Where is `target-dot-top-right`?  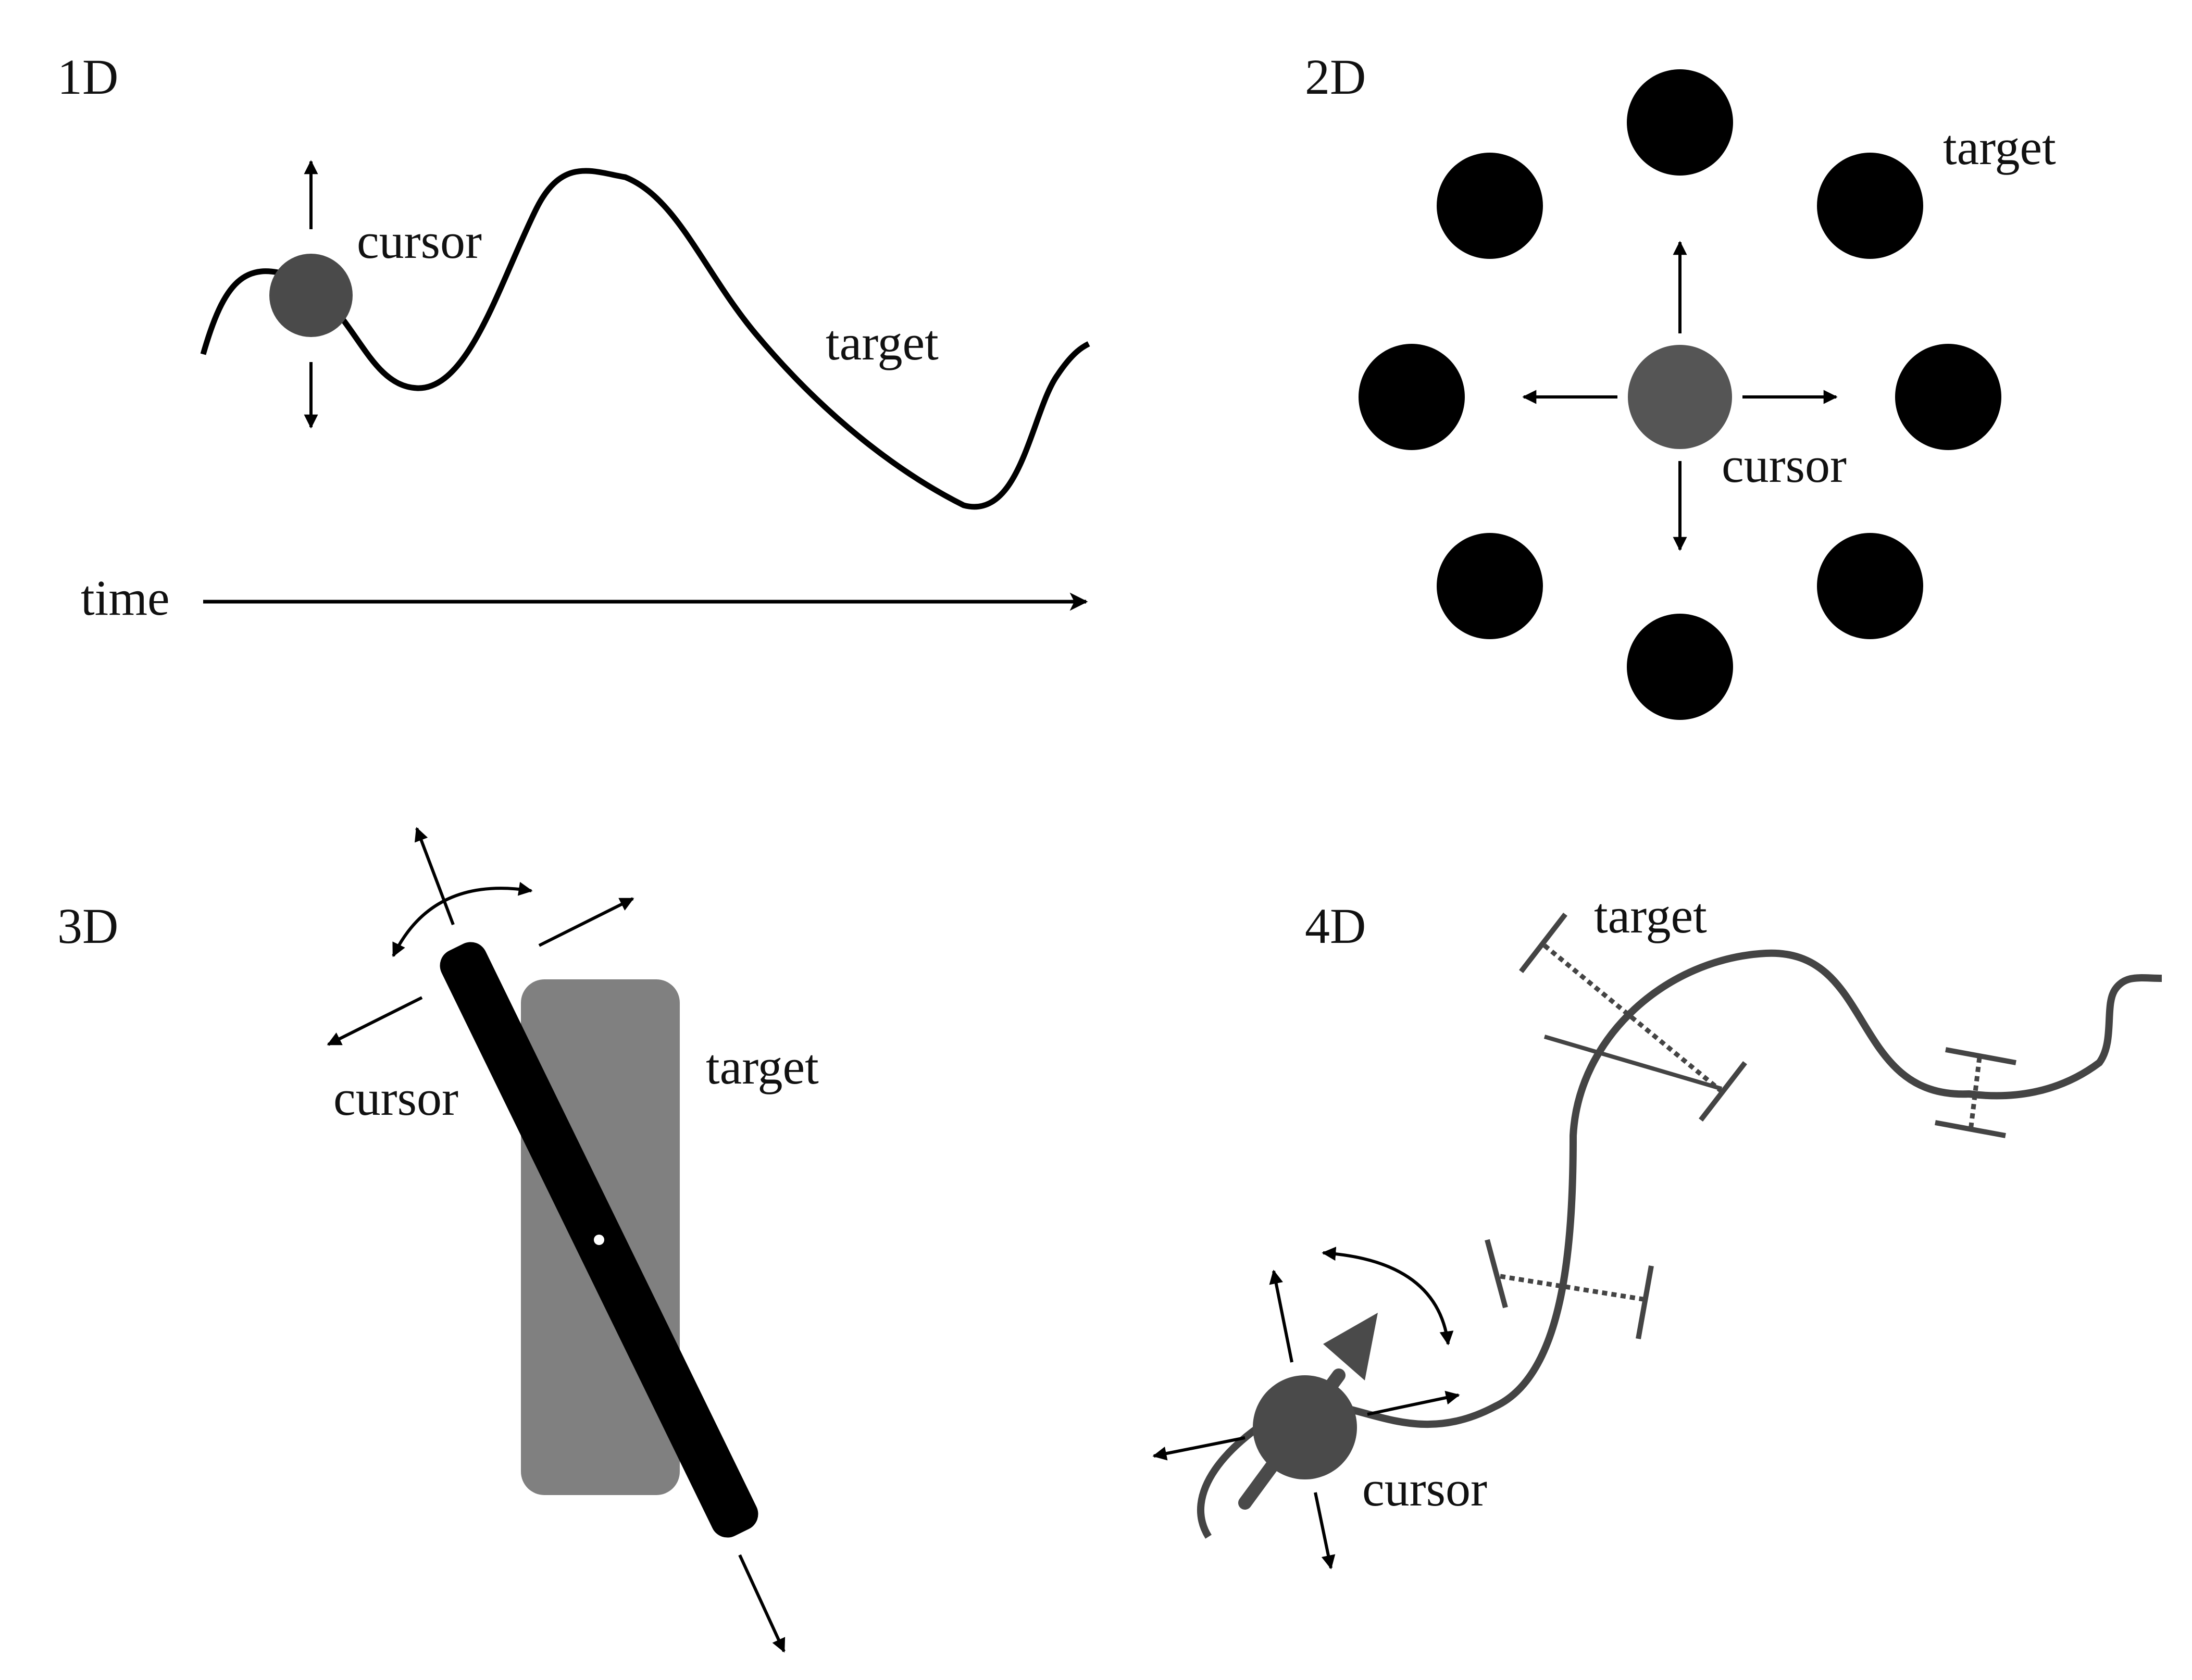 target-dot-top-right is located at coordinates (1870, 206).